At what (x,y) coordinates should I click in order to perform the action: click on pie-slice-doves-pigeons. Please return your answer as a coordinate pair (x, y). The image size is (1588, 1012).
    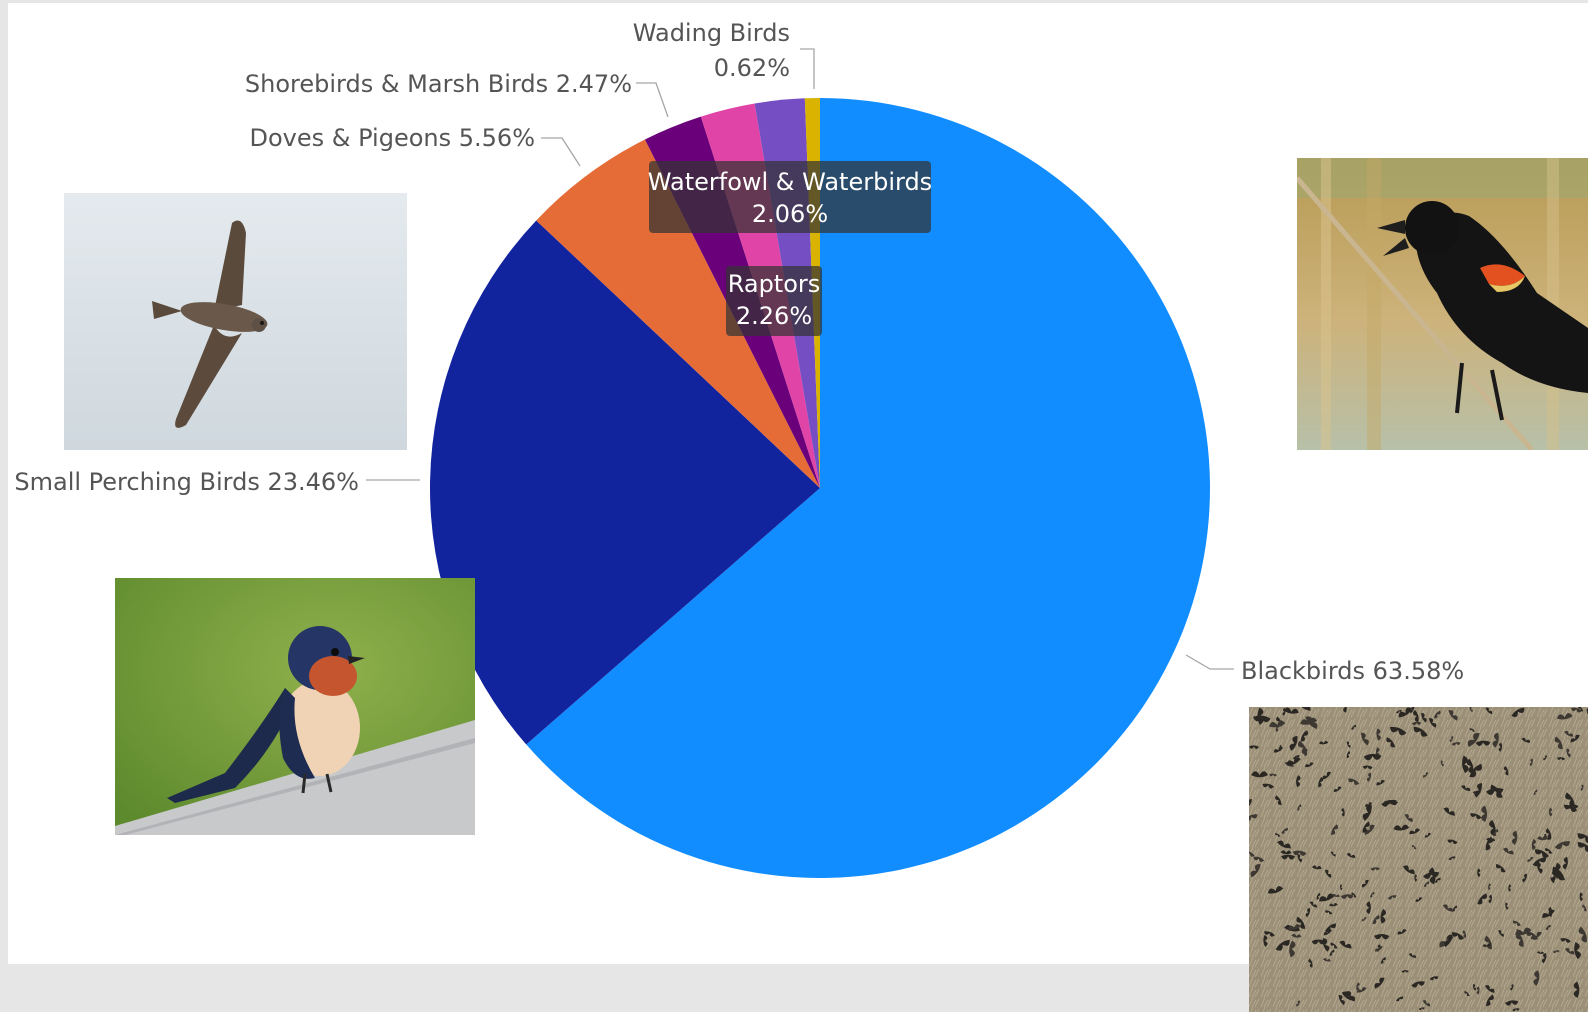
    Looking at the image, I should click on (678, 314).